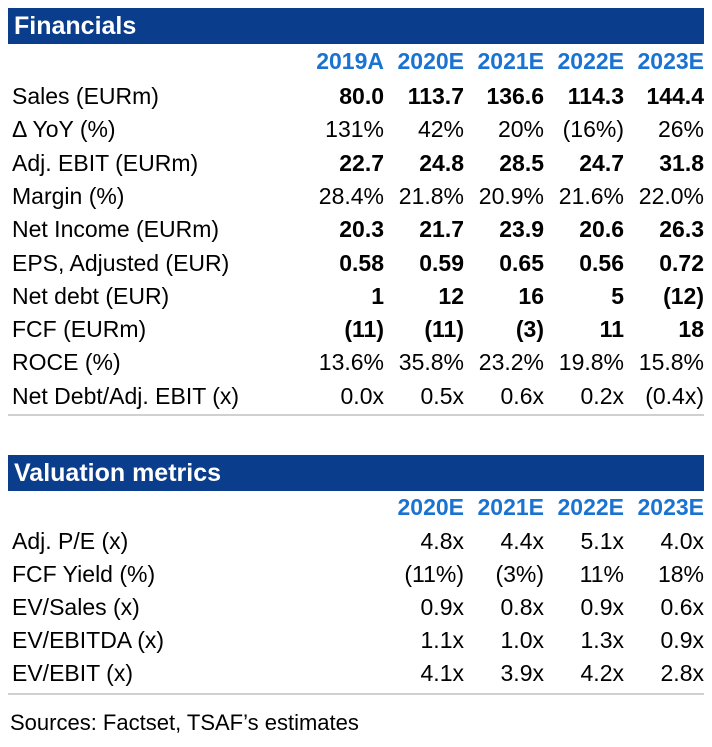 The height and width of the screenshot is (747, 712). I want to click on row-value: 0.59, so click(441, 262).